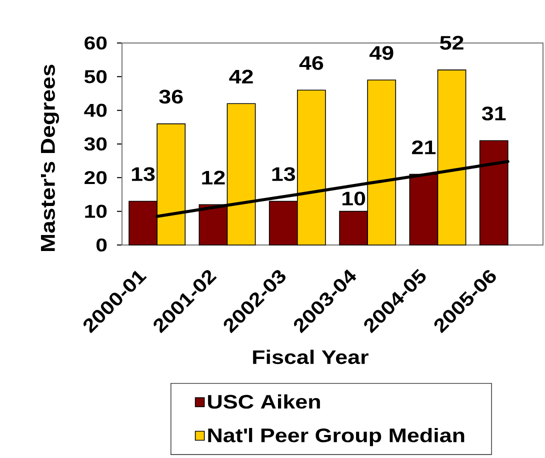  What do you see at coordinates (96, 211) in the screenshot?
I see `y-tick-label: 10` at bounding box center [96, 211].